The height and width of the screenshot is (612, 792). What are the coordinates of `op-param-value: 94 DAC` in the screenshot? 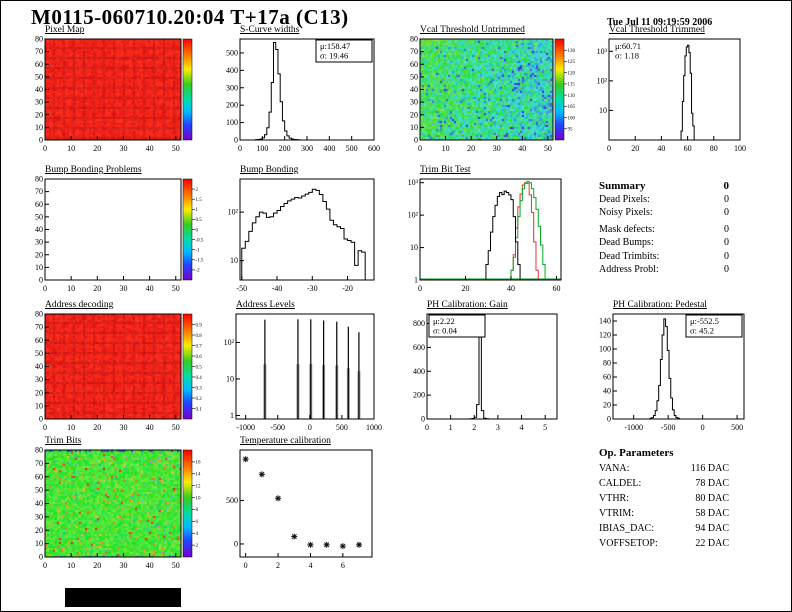 It's located at (712, 528).